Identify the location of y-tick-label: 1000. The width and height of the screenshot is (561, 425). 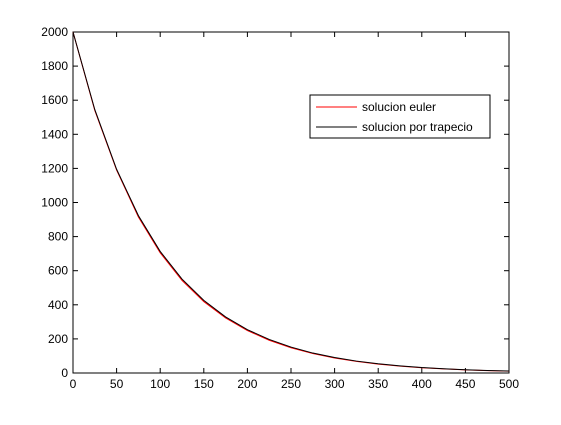
(54, 203).